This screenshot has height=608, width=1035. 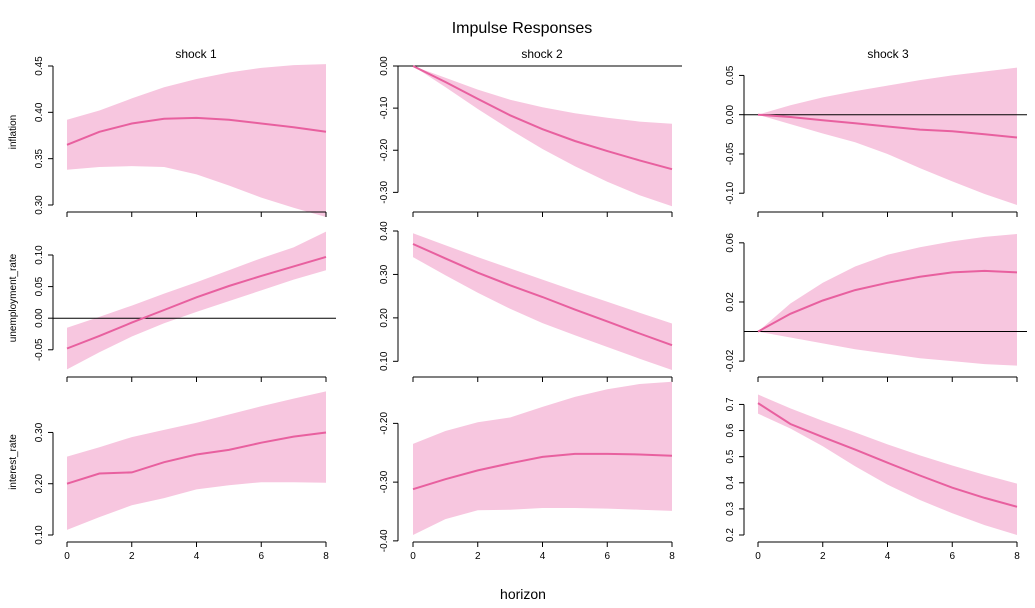 What do you see at coordinates (13, 297) in the screenshot?
I see `unemployment-rate-row-label: unemployment_rate` at bounding box center [13, 297].